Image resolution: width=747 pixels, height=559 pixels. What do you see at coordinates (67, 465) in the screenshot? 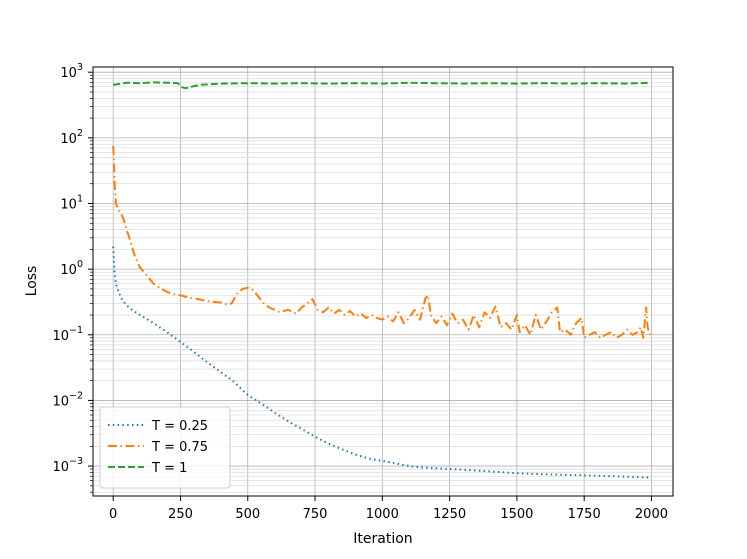
I see `y-tick-label-0: 10⁻³` at bounding box center [67, 465].